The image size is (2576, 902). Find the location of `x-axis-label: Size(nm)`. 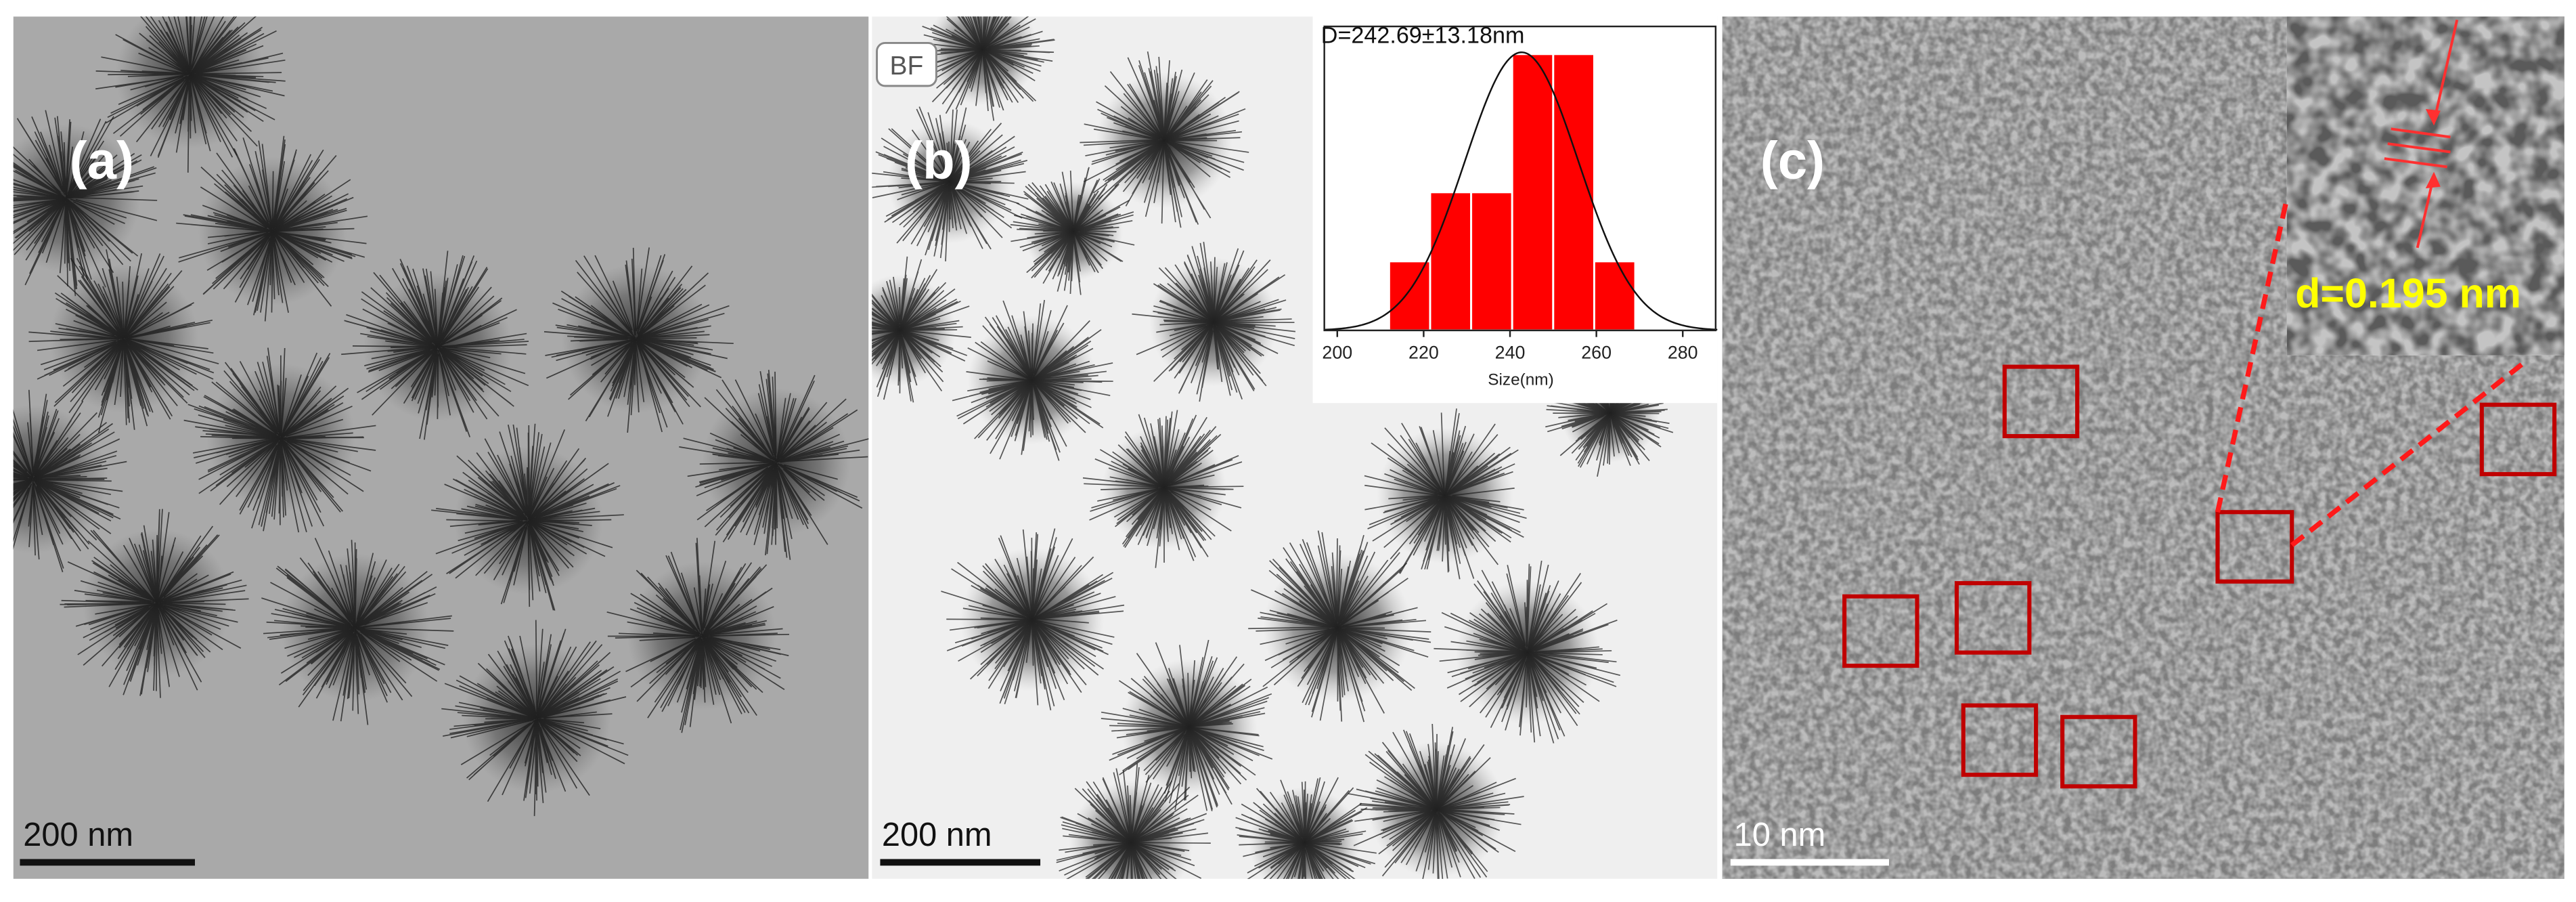

x-axis-label: Size(nm) is located at coordinates (1521, 380).